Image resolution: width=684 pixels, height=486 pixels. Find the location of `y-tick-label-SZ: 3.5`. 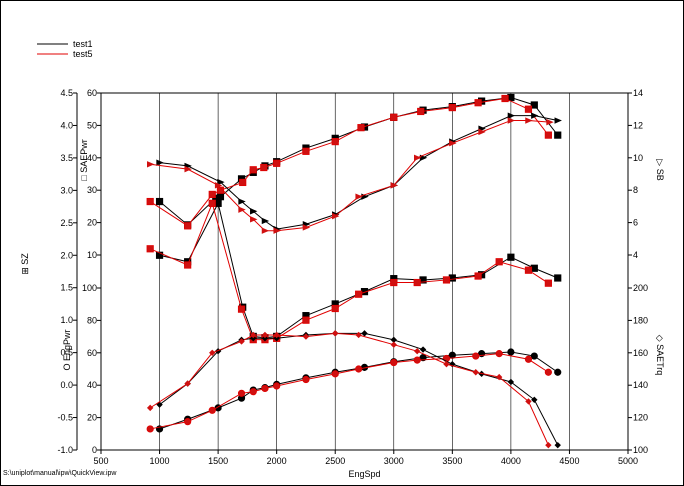

y-tick-label-SZ: 3.5 is located at coordinates (66, 158).